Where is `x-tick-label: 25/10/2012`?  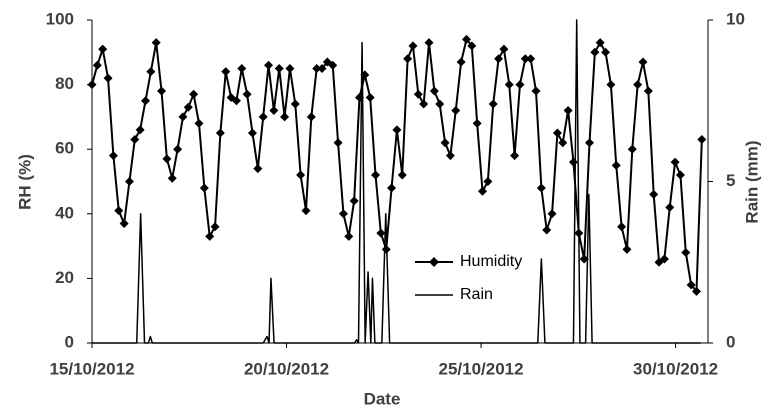 x-tick-label: 25/10/2012 is located at coordinates (481, 368).